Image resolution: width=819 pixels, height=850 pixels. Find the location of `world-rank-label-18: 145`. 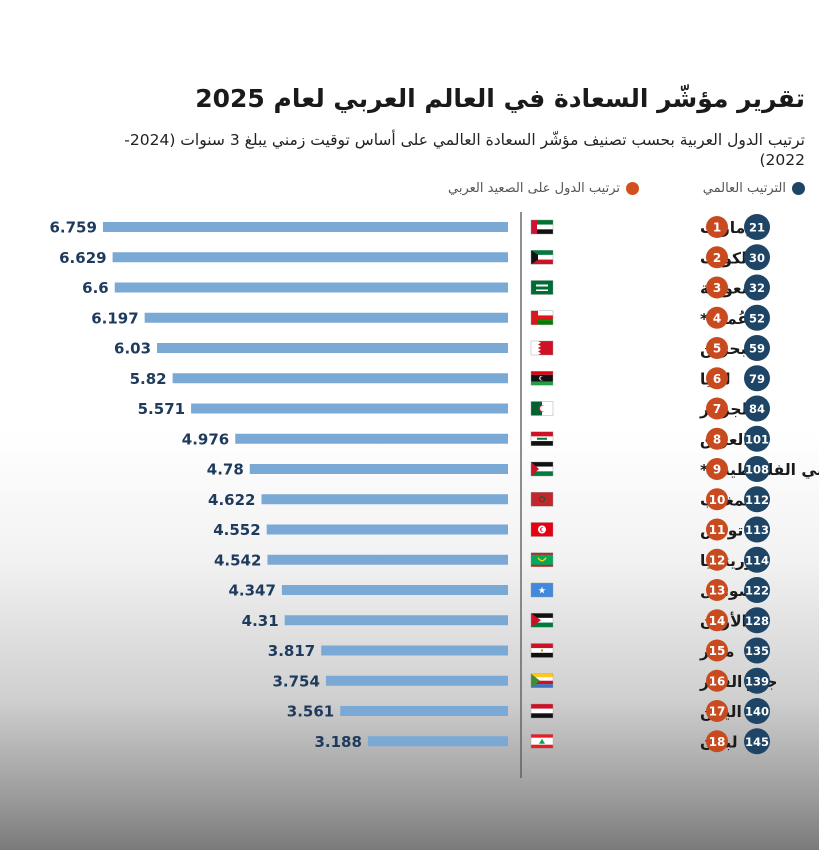

world-rank-label-18: 145 is located at coordinates (757, 742).